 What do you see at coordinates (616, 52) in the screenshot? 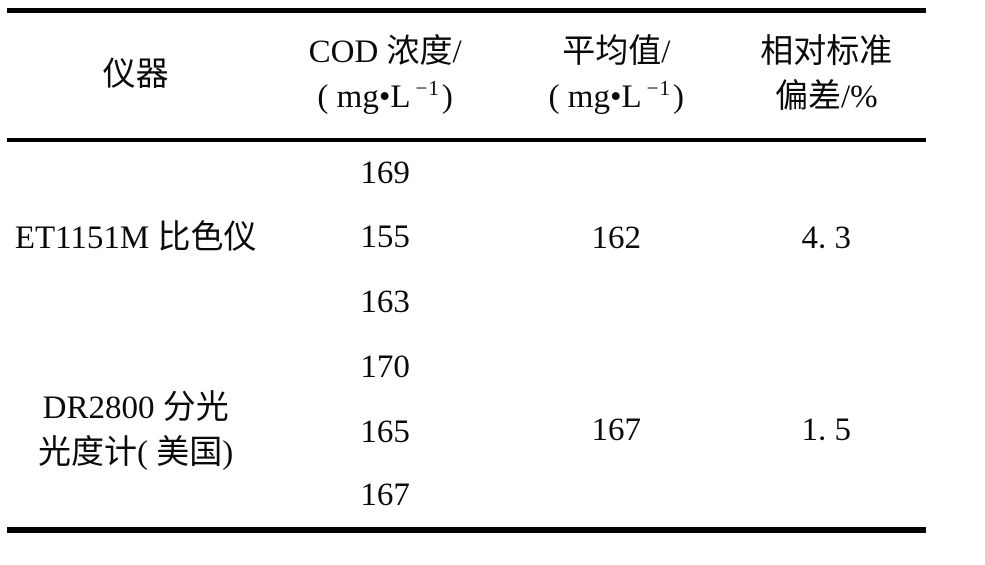
I see `header-average-title: 平均值/` at bounding box center [616, 52].